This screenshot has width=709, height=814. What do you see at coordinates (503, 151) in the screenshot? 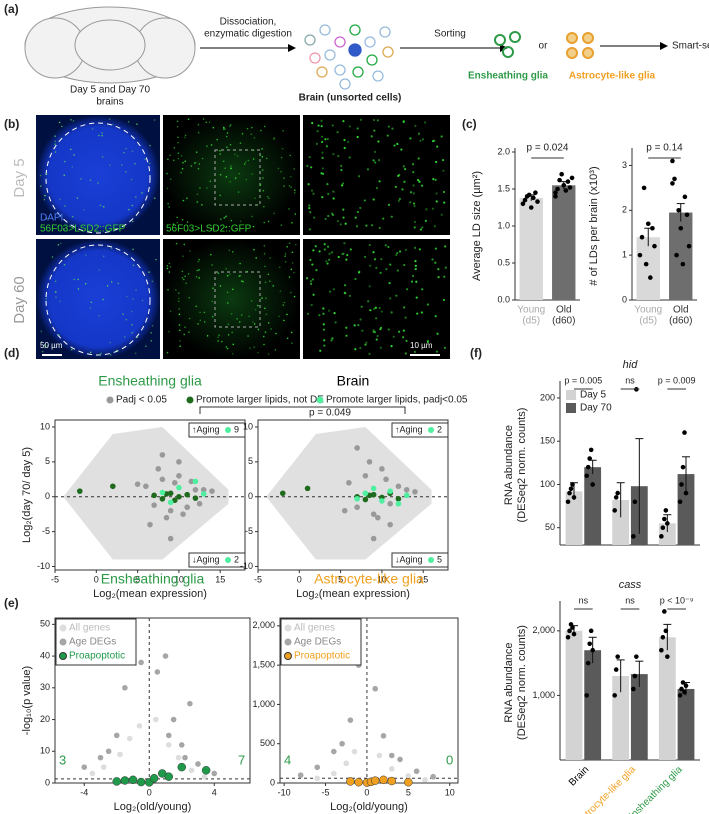
I see `y-tick-label: 2.0` at bounding box center [503, 151].